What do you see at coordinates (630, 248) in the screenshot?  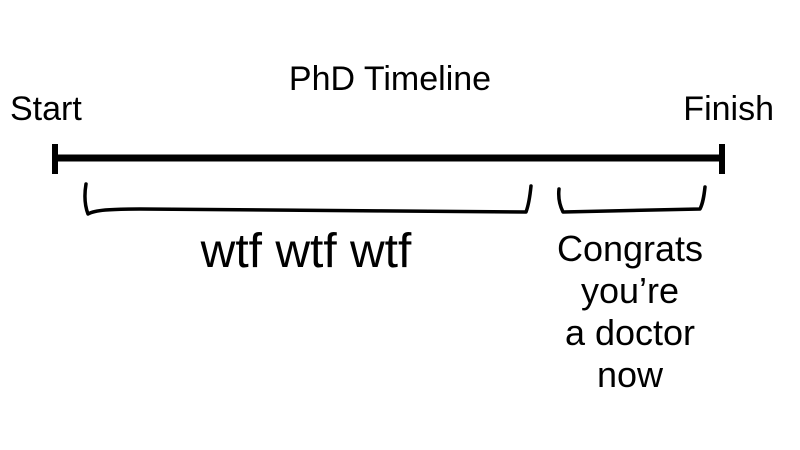 I see `phase2-label-line: Congrats` at bounding box center [630, 248].